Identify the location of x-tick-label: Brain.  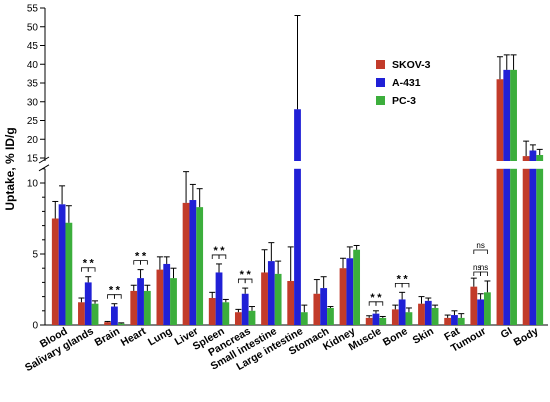
(107, 337).